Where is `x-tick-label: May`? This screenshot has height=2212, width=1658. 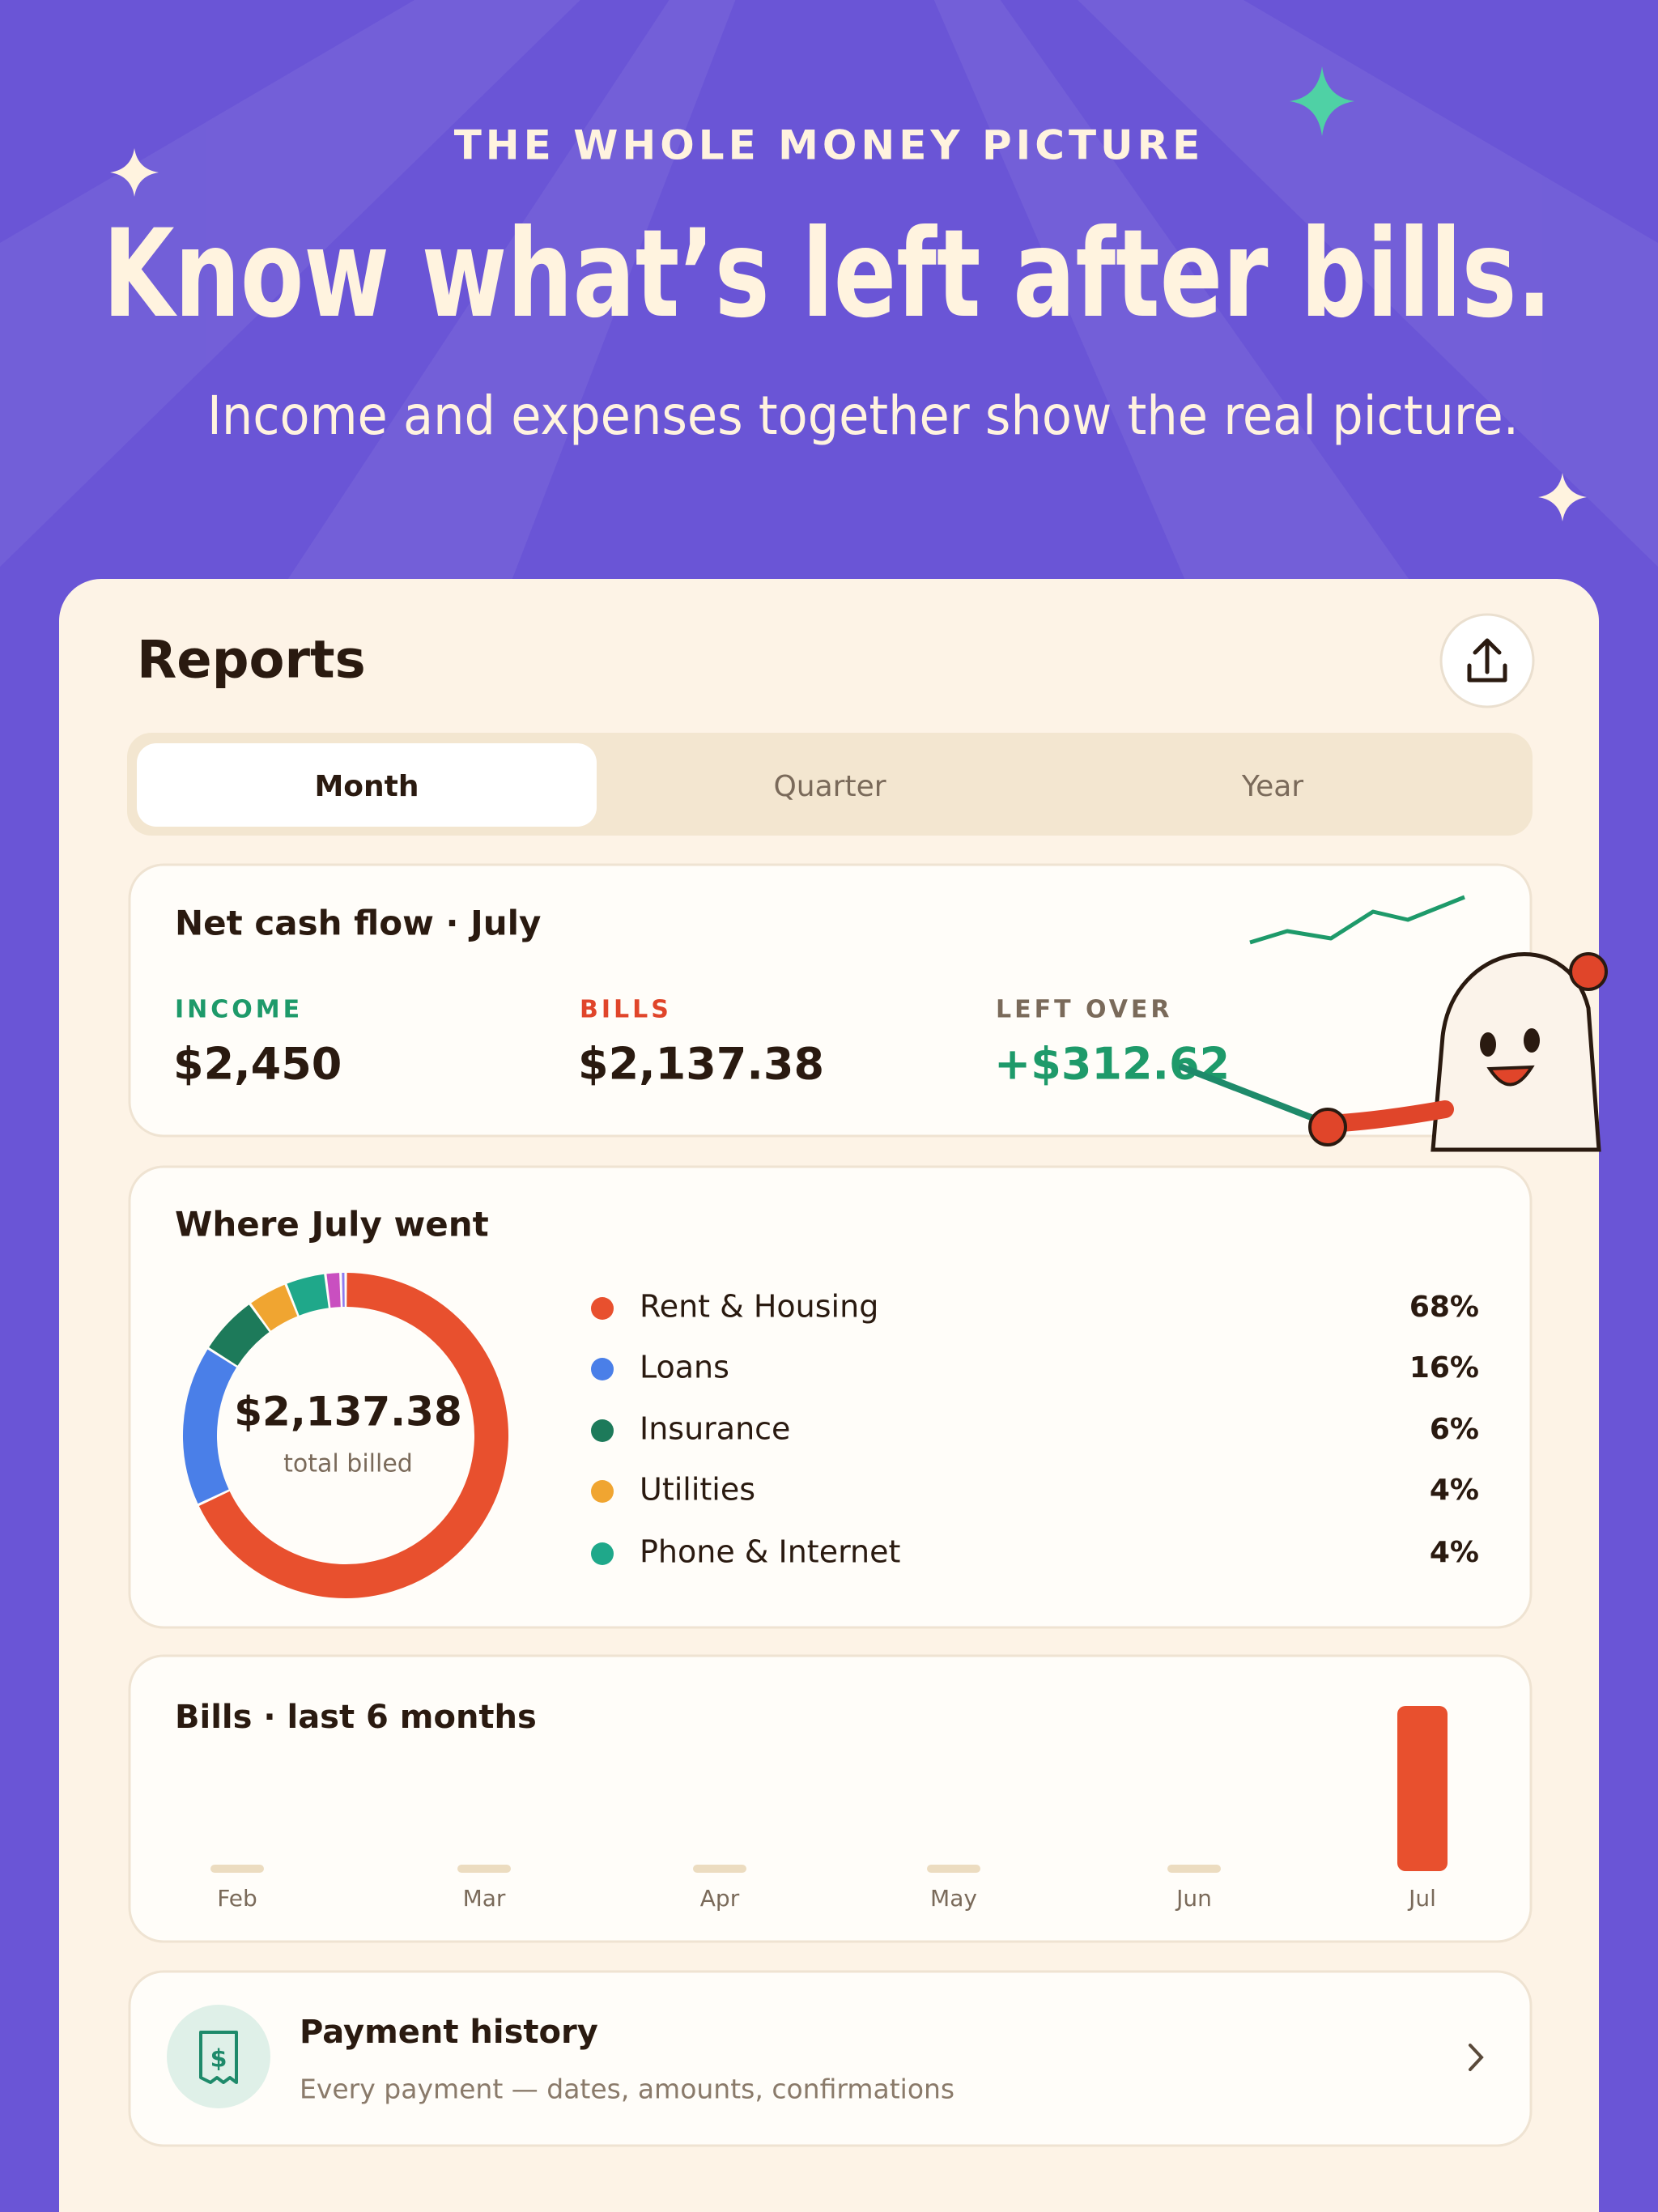
x-tick-label: May is located at coordinates (953, 1898).